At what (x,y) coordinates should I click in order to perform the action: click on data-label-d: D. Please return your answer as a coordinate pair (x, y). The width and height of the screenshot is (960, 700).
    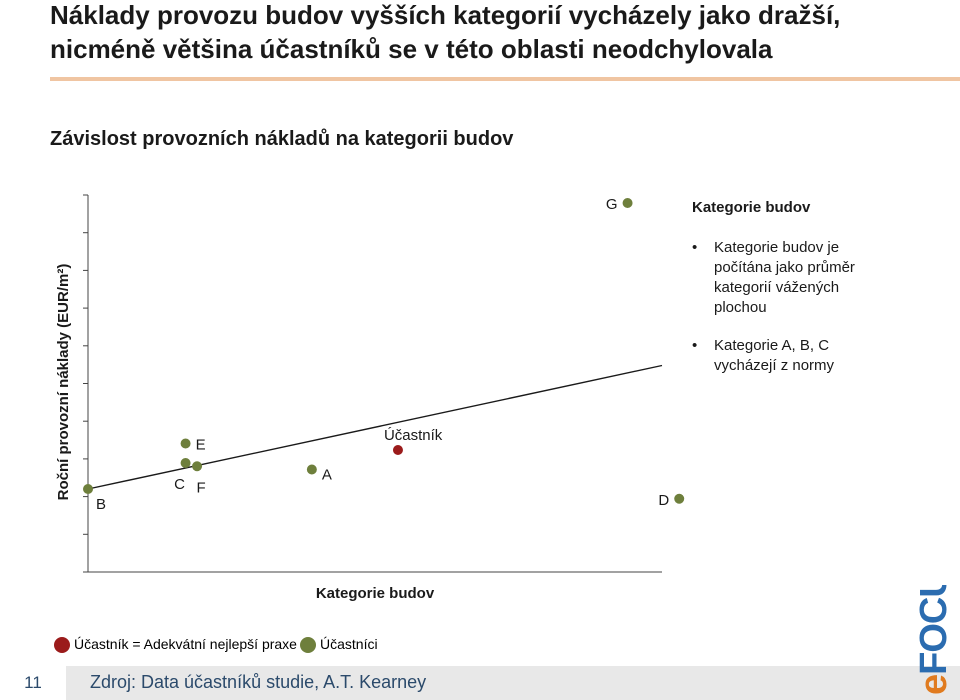
    Looking at the image, I should click on (663, 500).